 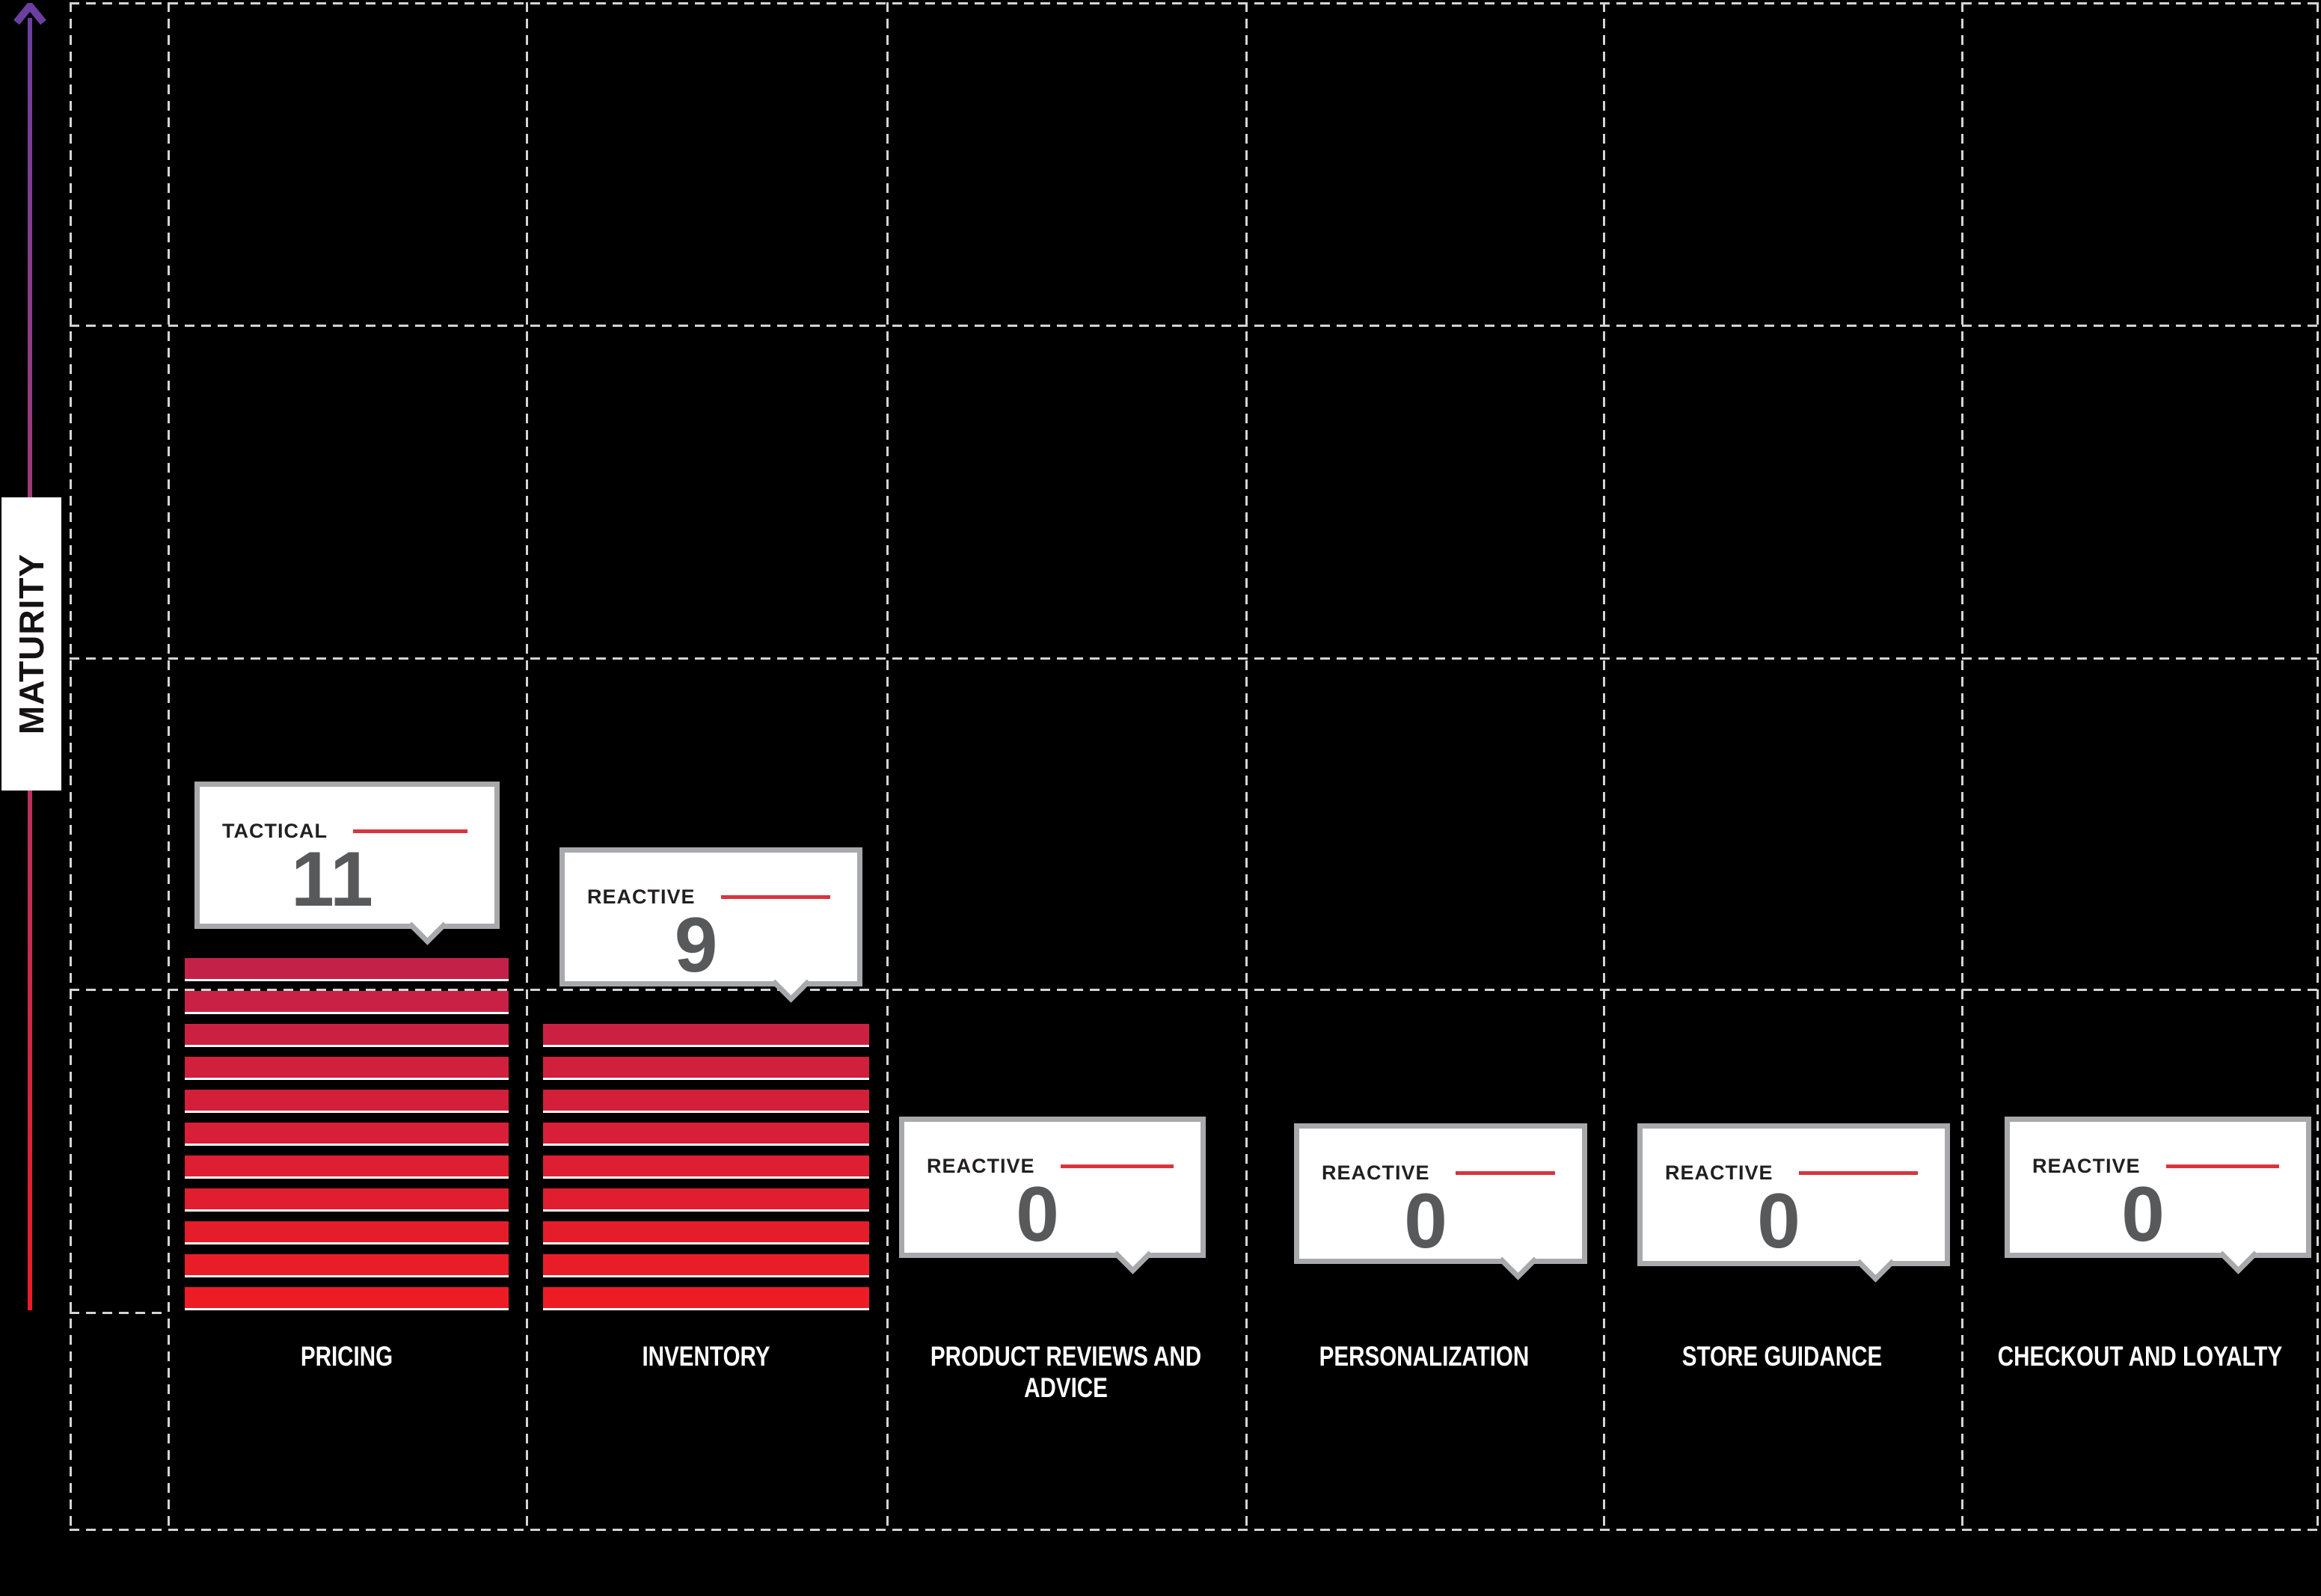 What do you see at coordinates (1066, 1372) in the screenshot?
I see `category-label-product-reviews-and-advice: PRODUCT REVIEWS AND ADVICE` at bounding box center [1066, 1372].